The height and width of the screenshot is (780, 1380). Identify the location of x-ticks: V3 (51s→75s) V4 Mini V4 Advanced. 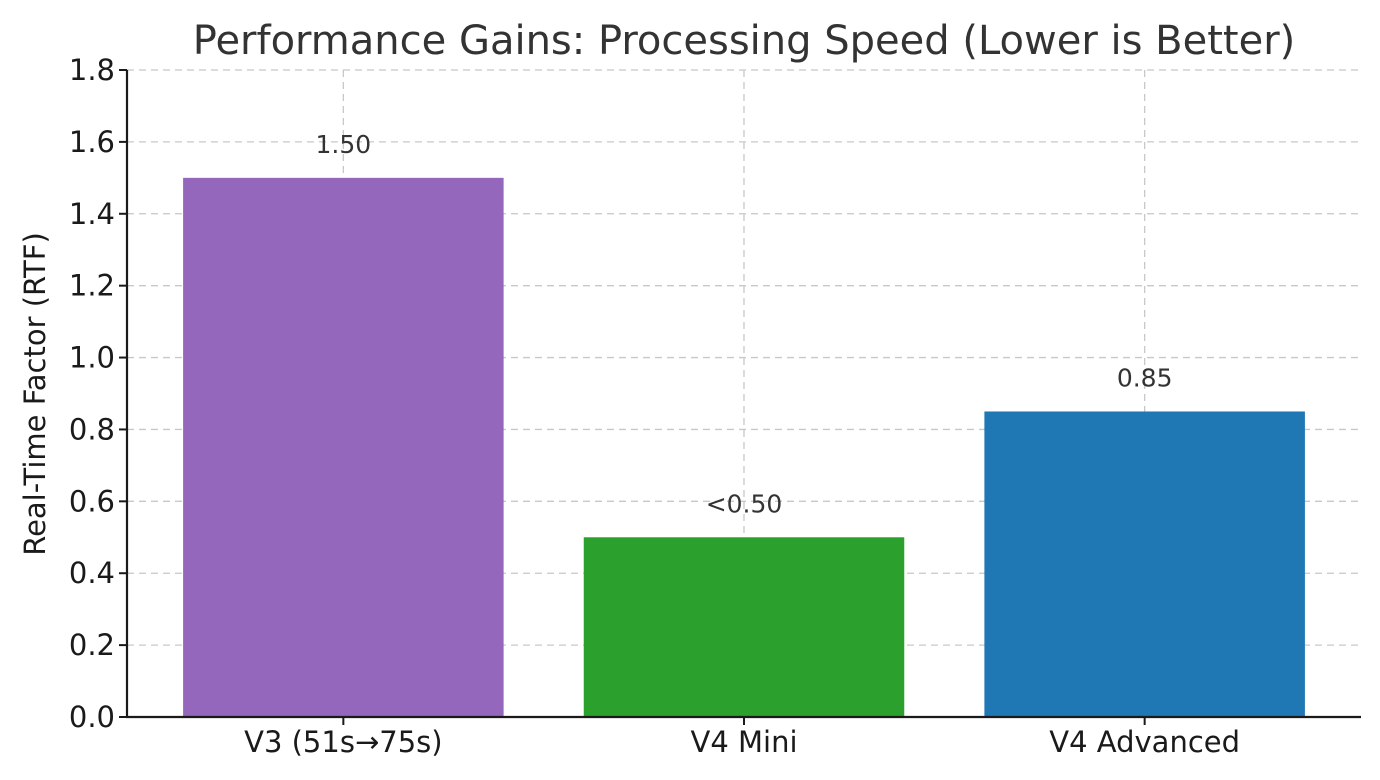
(742, 738).